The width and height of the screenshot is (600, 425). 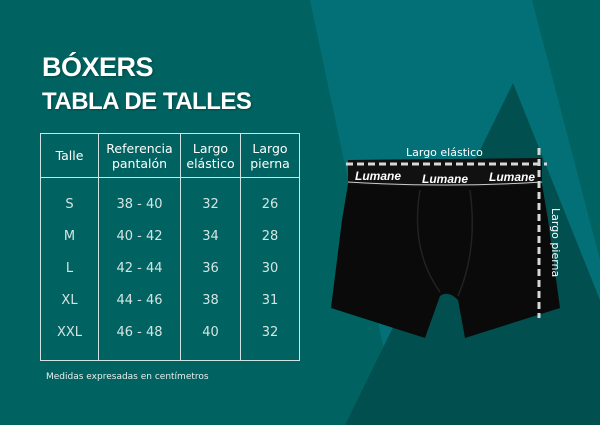 I want to click on column-header-line: Talle, so click(x=69, y=155).